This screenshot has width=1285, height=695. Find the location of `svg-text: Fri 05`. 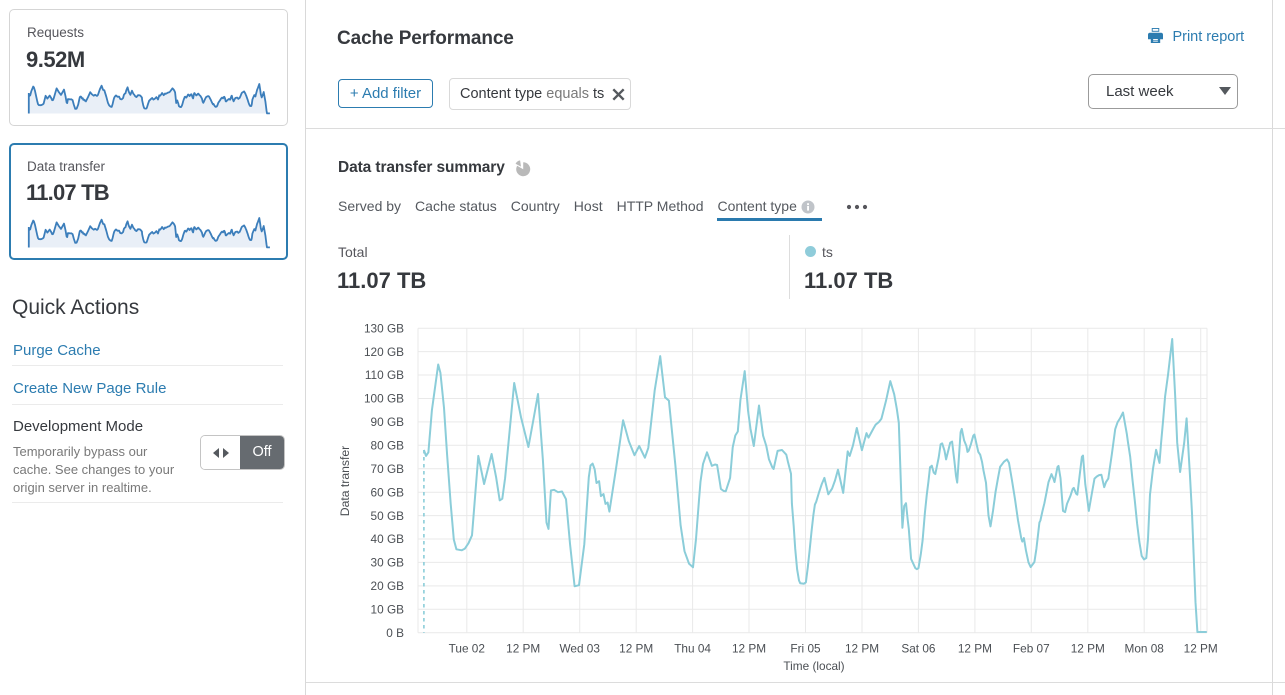

svg-text: Fri 05 is located at coordinates (805, 649).